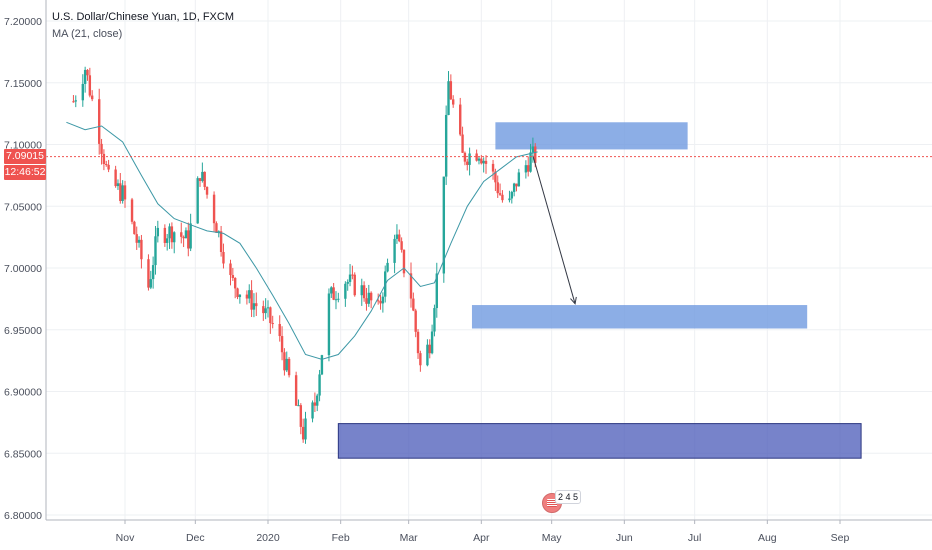  Describe the element at coordinates (87, 34) in the screenshot. I see `indicator-label: MA (21, close)` at that location.